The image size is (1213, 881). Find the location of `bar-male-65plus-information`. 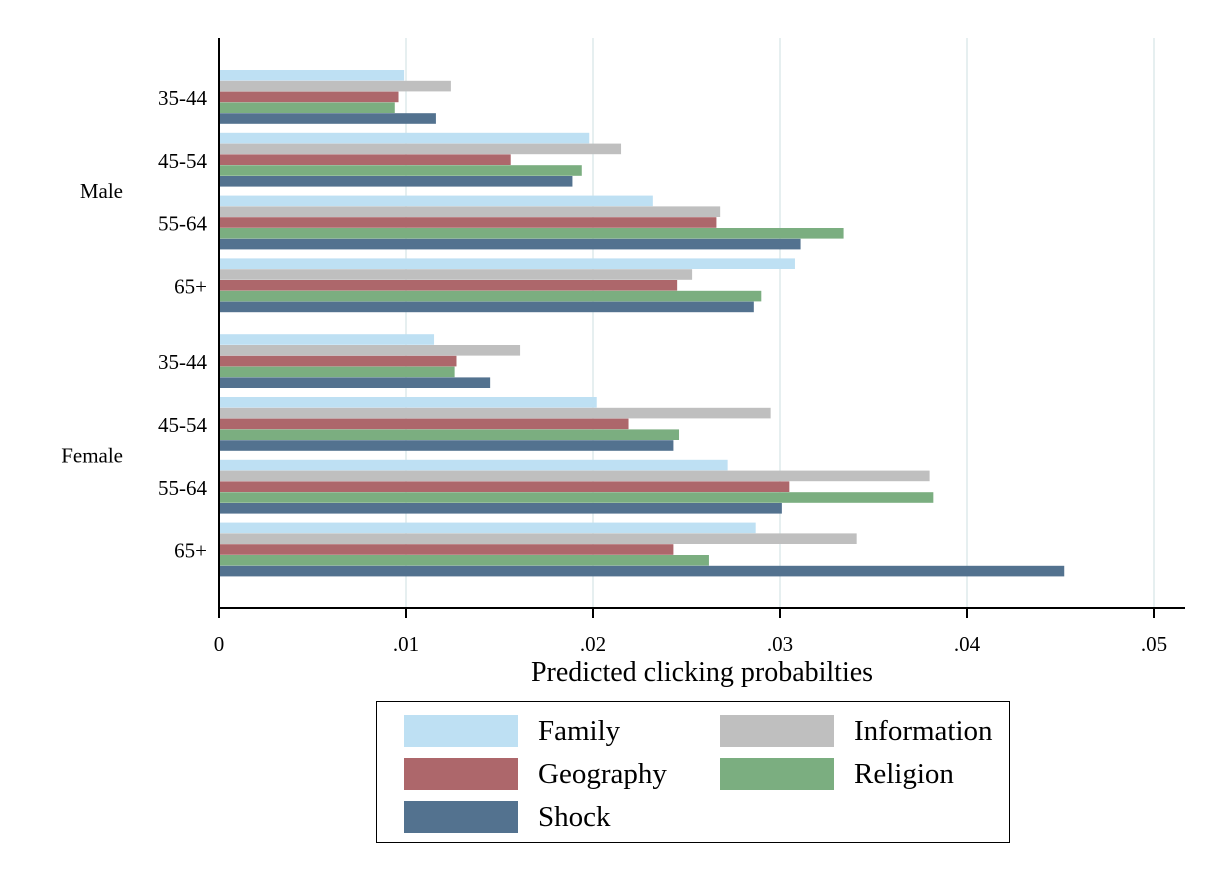

bar-male-65plus-information is located at coordinates (456, 274).